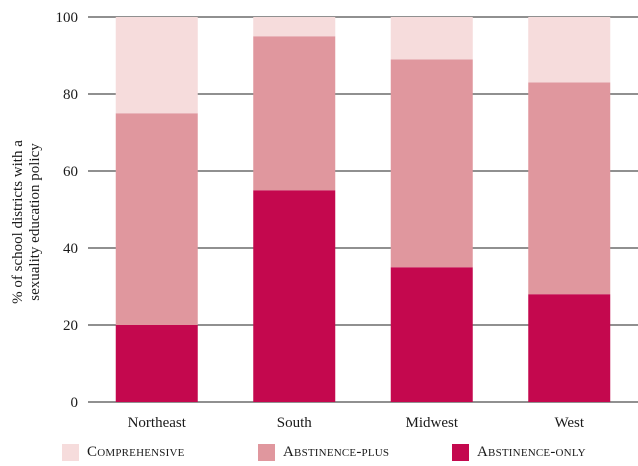  Describe the element at coordinates (70, 452) in the screenshot. I see `legend-swatch-comprehensive` at that location.